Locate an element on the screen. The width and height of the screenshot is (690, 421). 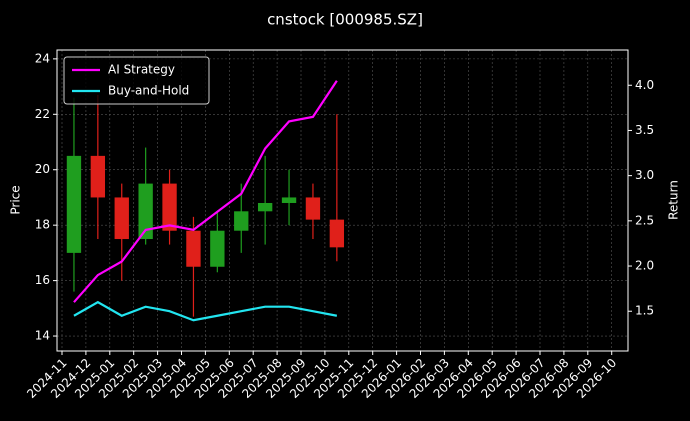
y-tick-label: 20 is located at coordinates (42, 169).